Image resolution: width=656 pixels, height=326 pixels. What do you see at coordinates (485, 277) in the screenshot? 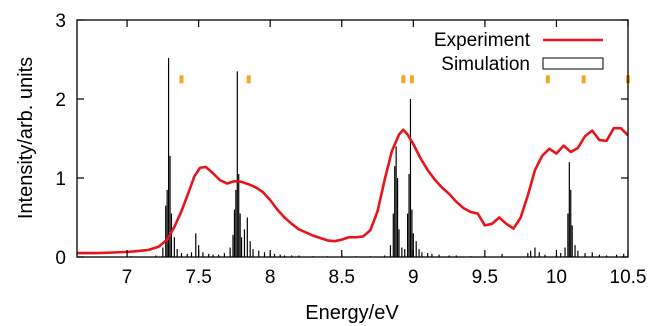
I see `x-tick-label-5: 9.5` at bounding box center [485, 277].